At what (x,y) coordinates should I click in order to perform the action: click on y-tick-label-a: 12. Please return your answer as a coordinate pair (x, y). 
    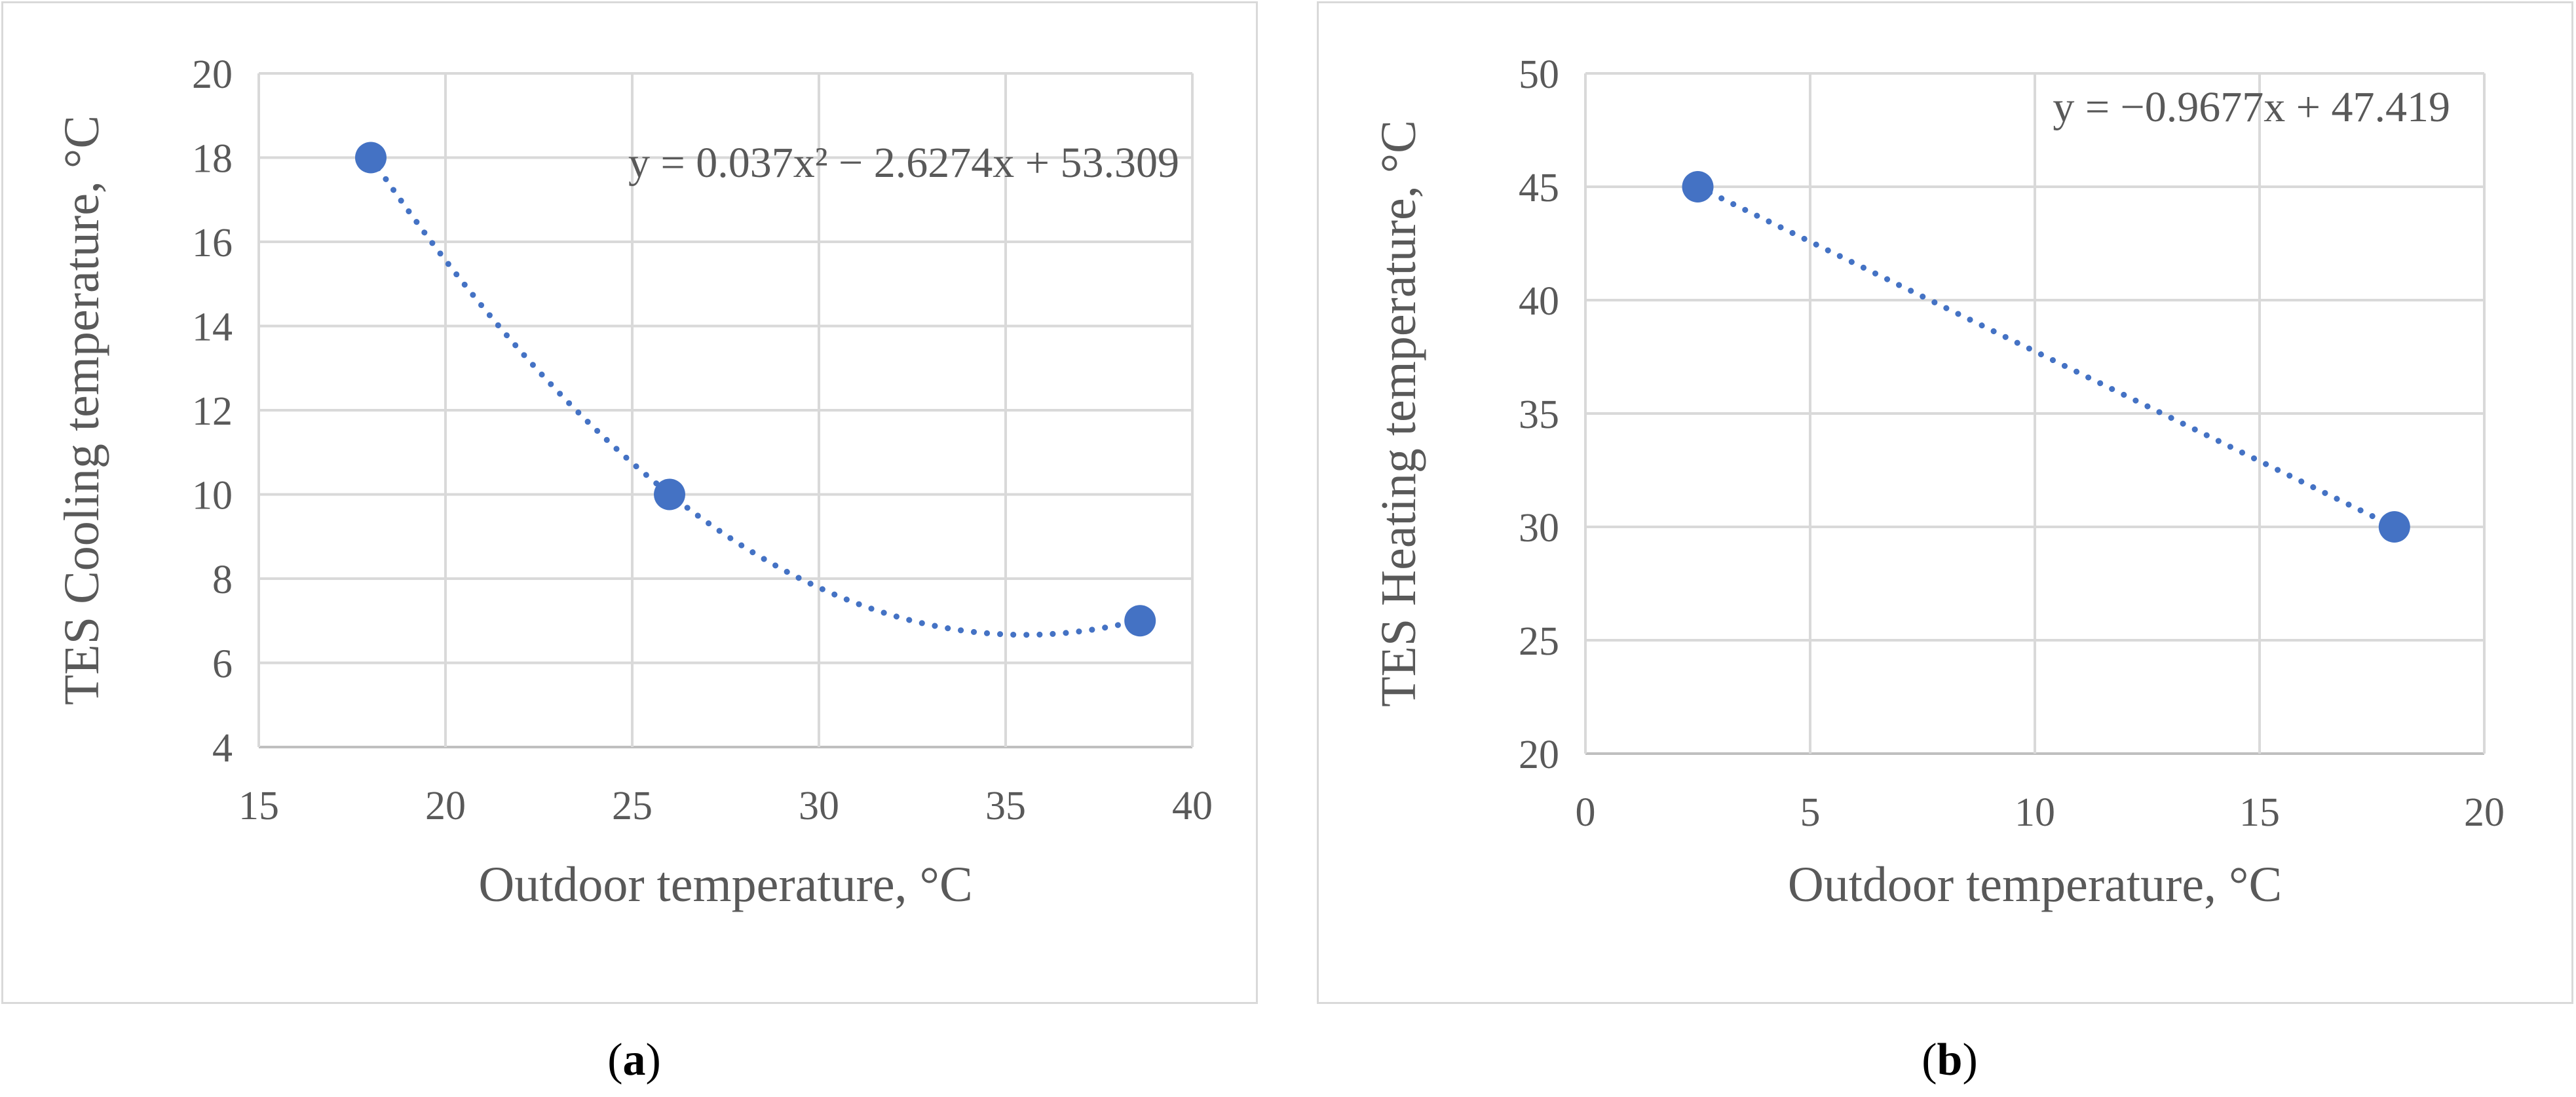
    Looking at the image, I should click on (212, 411).